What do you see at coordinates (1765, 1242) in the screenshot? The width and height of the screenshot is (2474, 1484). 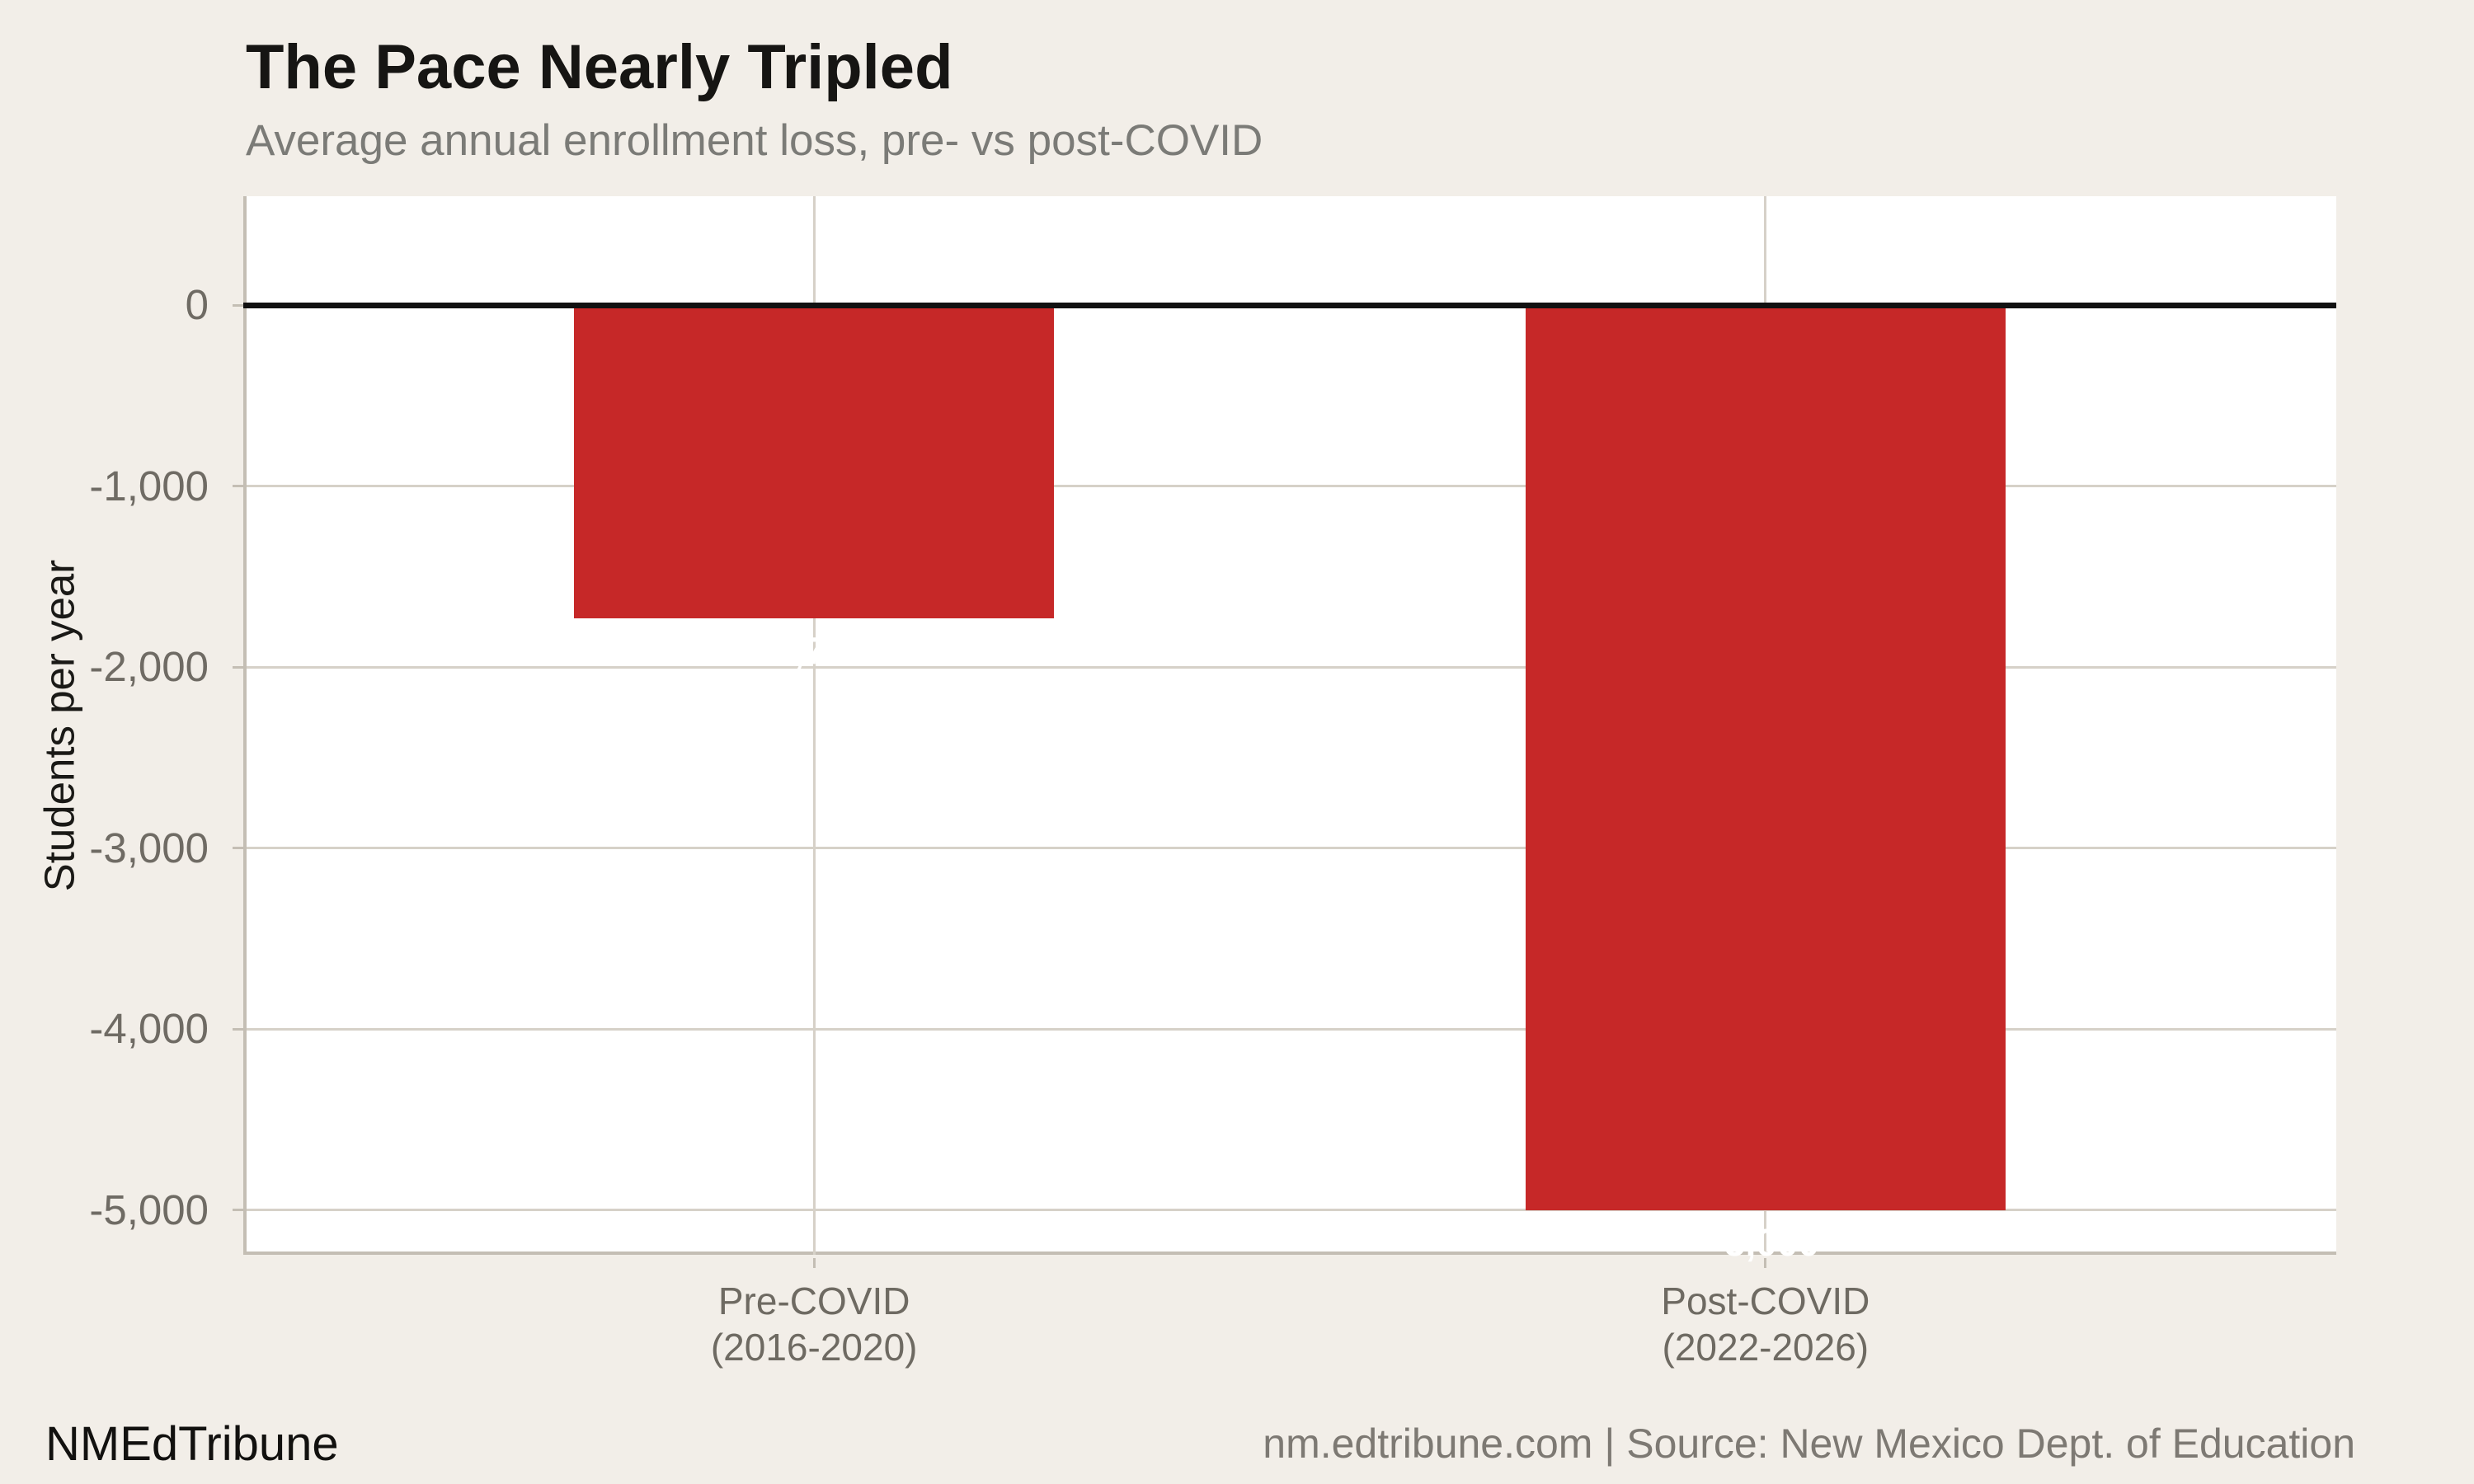 I see `bar-value-label-1: -5,000` at bounding box center [1765, 1242].